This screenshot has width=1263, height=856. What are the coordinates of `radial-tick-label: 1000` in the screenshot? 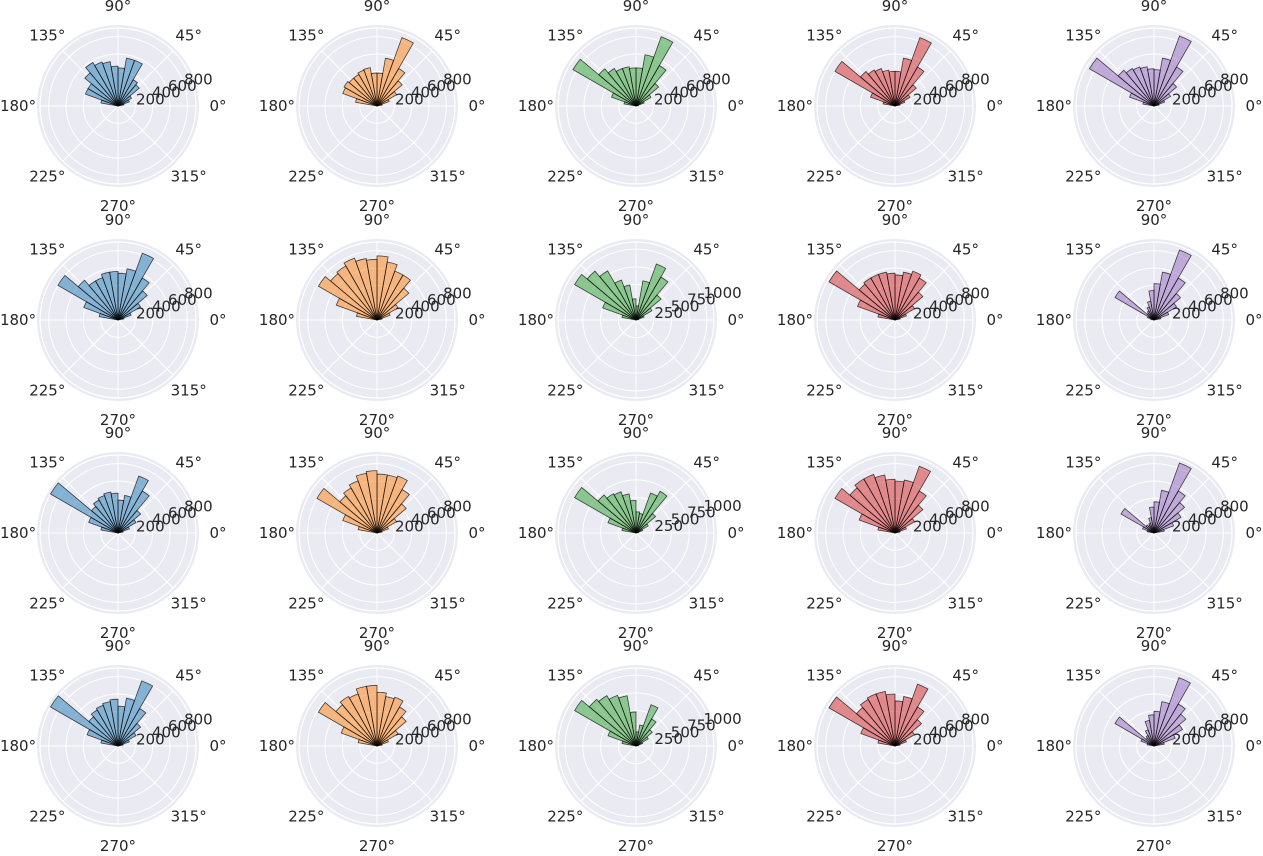 It's located at (723, 293).